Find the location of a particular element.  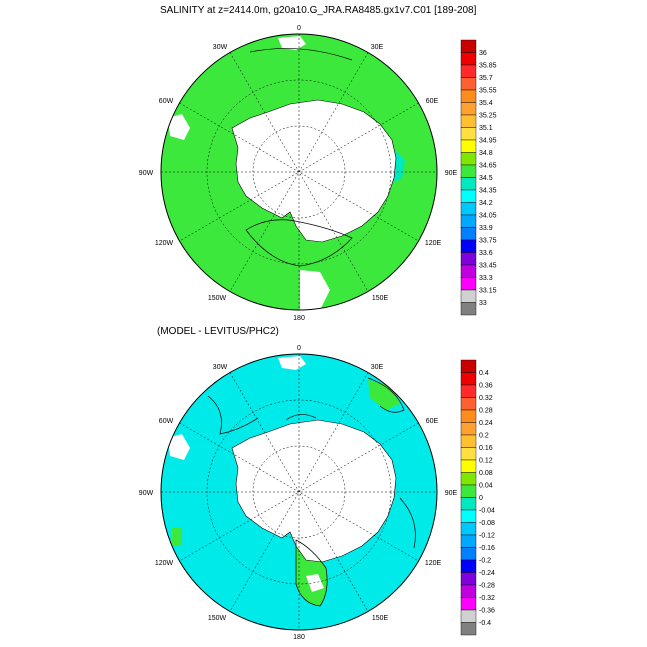

colorbar-label: 0.28 is located at coordinates (486, 411).